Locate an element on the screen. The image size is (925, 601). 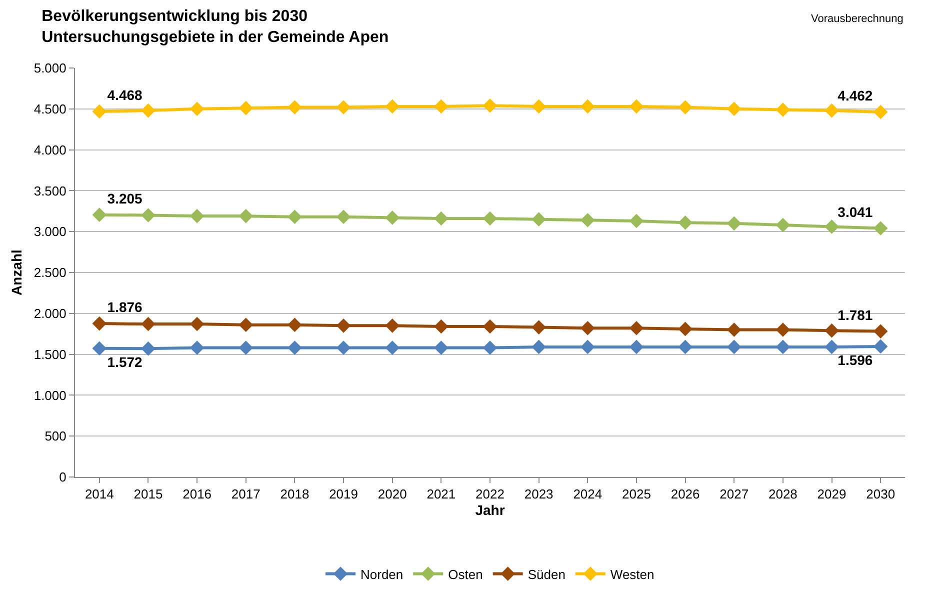
x-tick-label: 2019 is located at coordinates (343, 494).